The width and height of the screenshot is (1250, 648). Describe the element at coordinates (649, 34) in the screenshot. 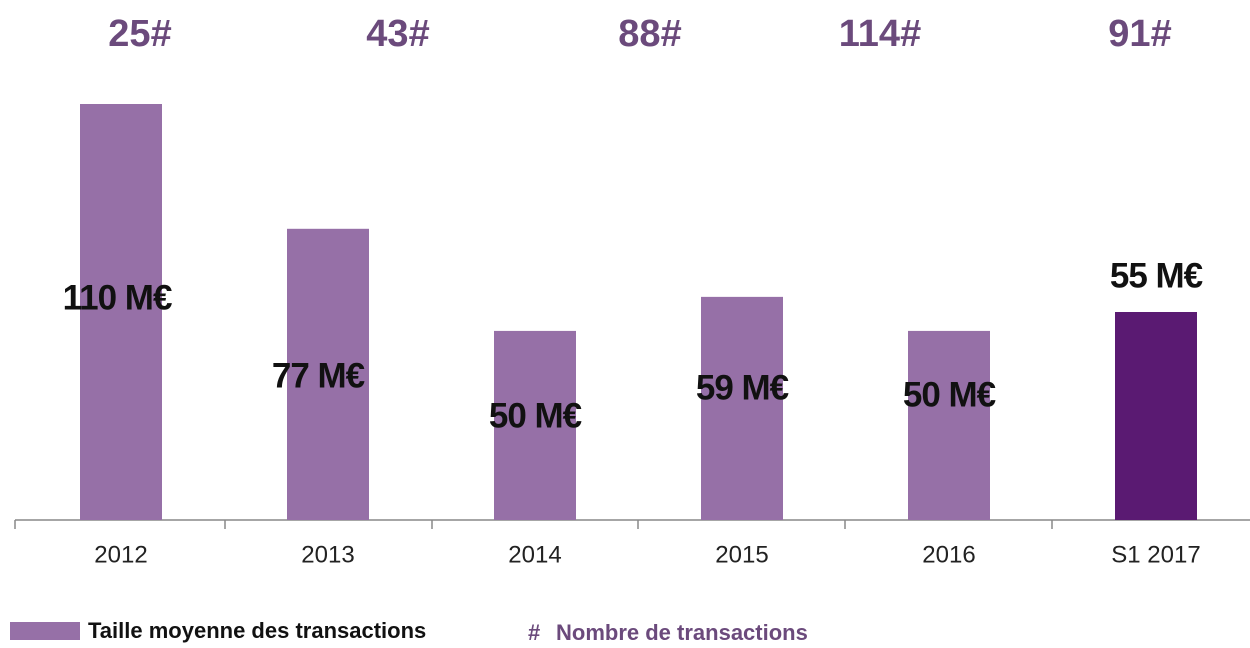

I see `count-label: 88#` at that location.